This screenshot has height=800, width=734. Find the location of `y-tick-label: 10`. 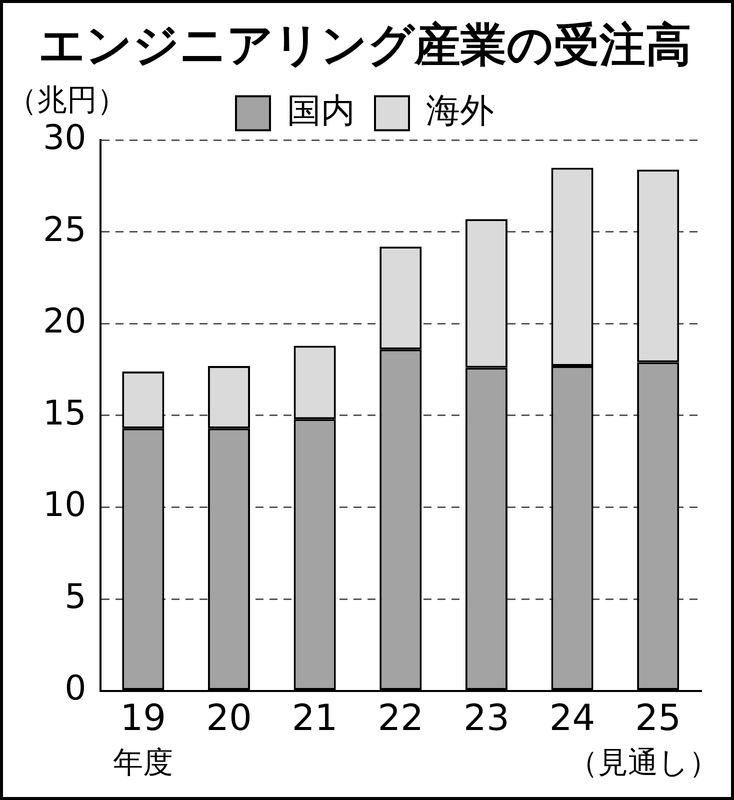

y-tick-label: 10 is located at coordinates (64, 505).